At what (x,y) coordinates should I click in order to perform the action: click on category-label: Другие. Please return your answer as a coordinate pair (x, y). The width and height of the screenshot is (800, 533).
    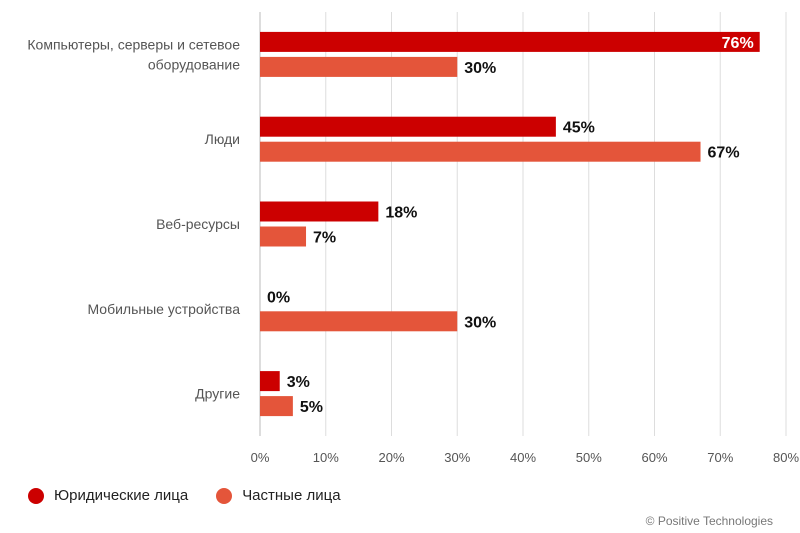
    Looking at the image, I should click on (217, 394).